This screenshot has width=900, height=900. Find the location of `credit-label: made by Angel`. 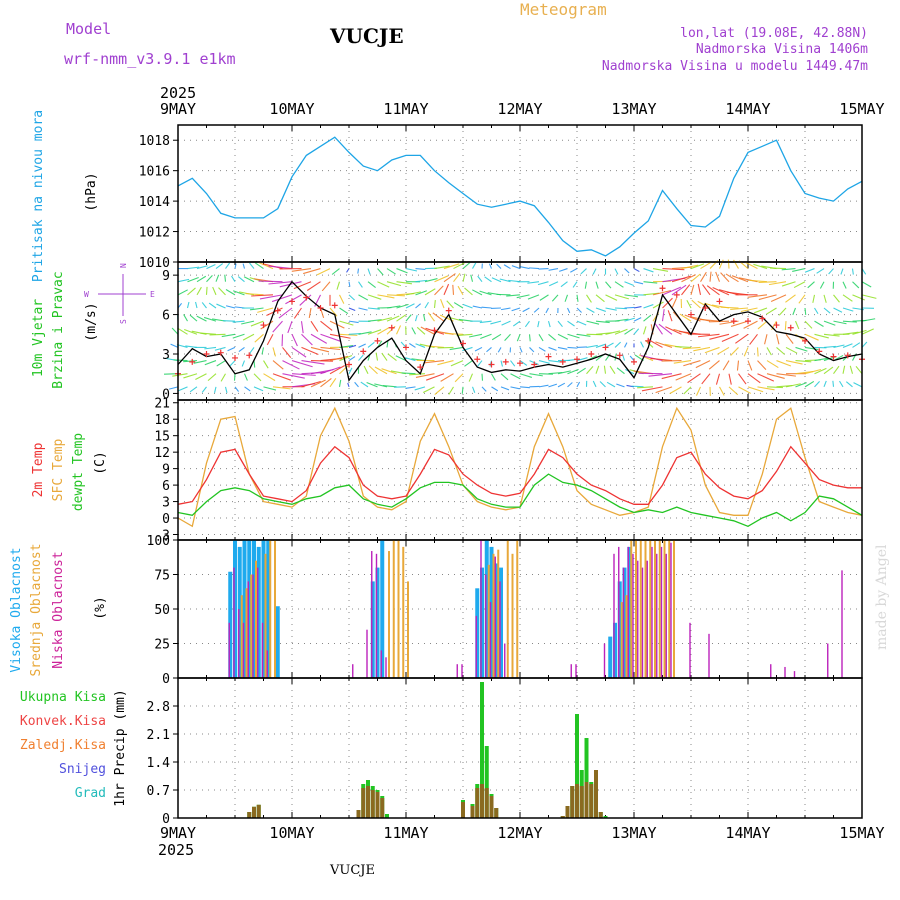

credit-label: made by Angel is located at coordinates (882, 597).